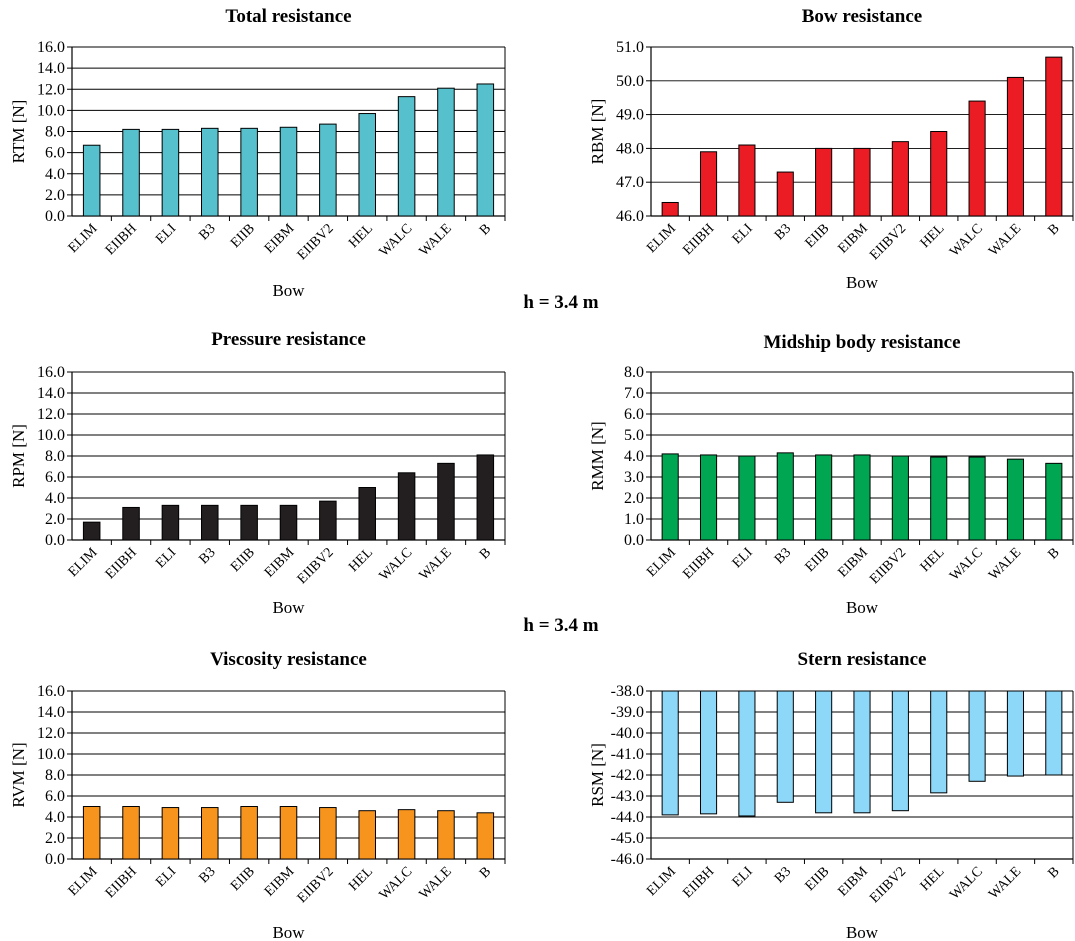 This screenshot has width=1075, height=941. Describe the element at coordinates (627, 775) in the screenshot. I see `y-tick-label: -42.0` at that location.